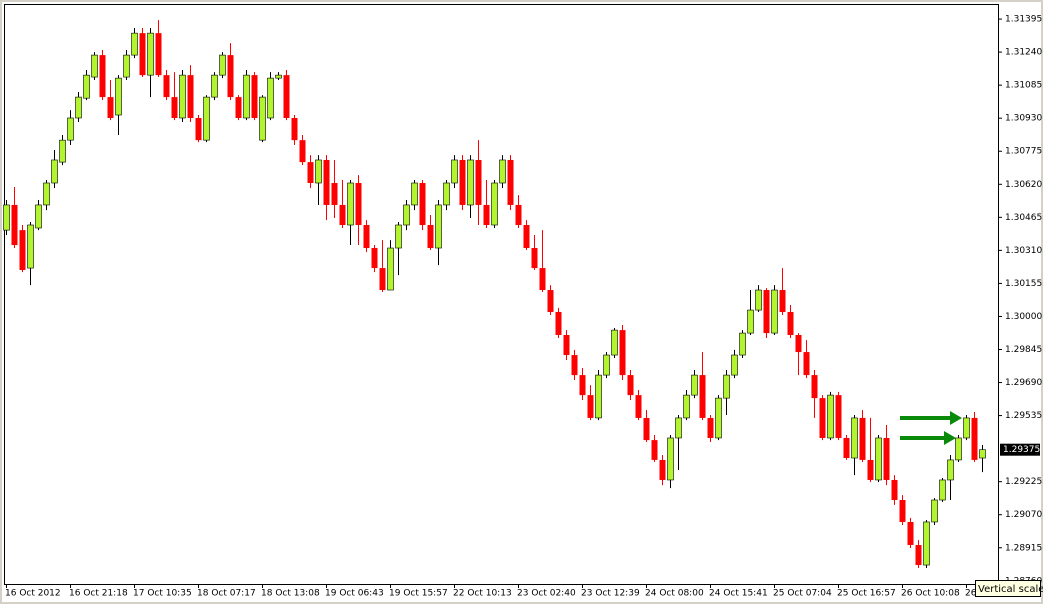 The image size is (1043, 604). Describe the element at coordinates (1023, 284) in the screenshot. I see `y-tick-label: 1.30155` at that location.